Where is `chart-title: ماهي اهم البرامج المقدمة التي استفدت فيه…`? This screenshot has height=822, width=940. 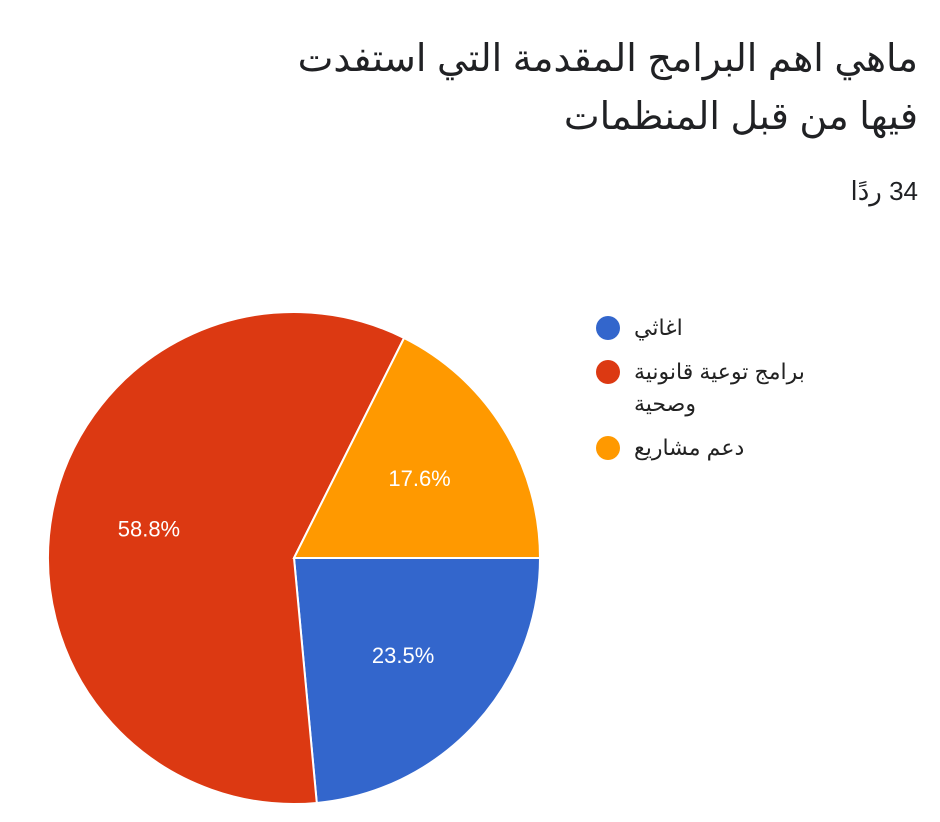
chart-title: ماهي اهم البرامج المقدمة التي استفدت فيه… is located at coordinates (607, 88).